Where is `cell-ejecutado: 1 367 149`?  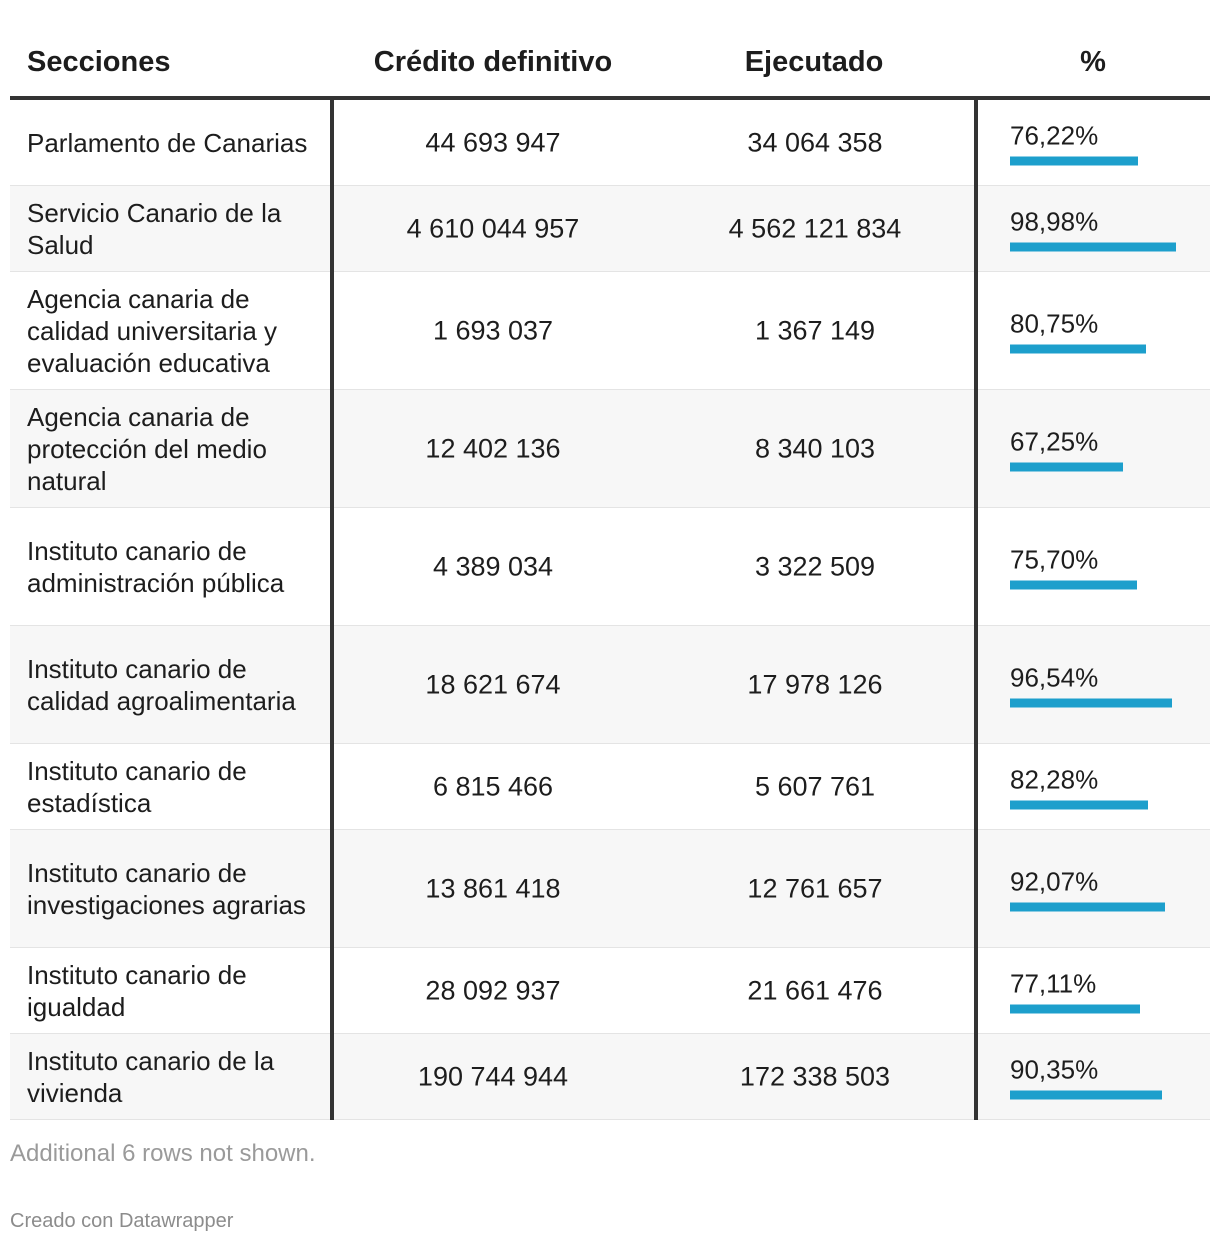
cell-ejecutado: 1 367 149 is located at coordinates (815, 330).